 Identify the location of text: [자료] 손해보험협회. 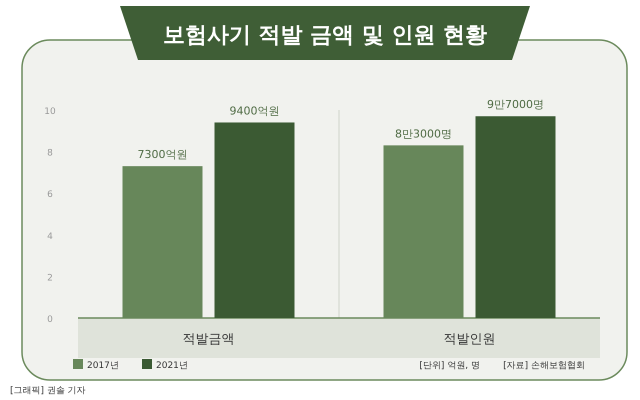
(544, 366).